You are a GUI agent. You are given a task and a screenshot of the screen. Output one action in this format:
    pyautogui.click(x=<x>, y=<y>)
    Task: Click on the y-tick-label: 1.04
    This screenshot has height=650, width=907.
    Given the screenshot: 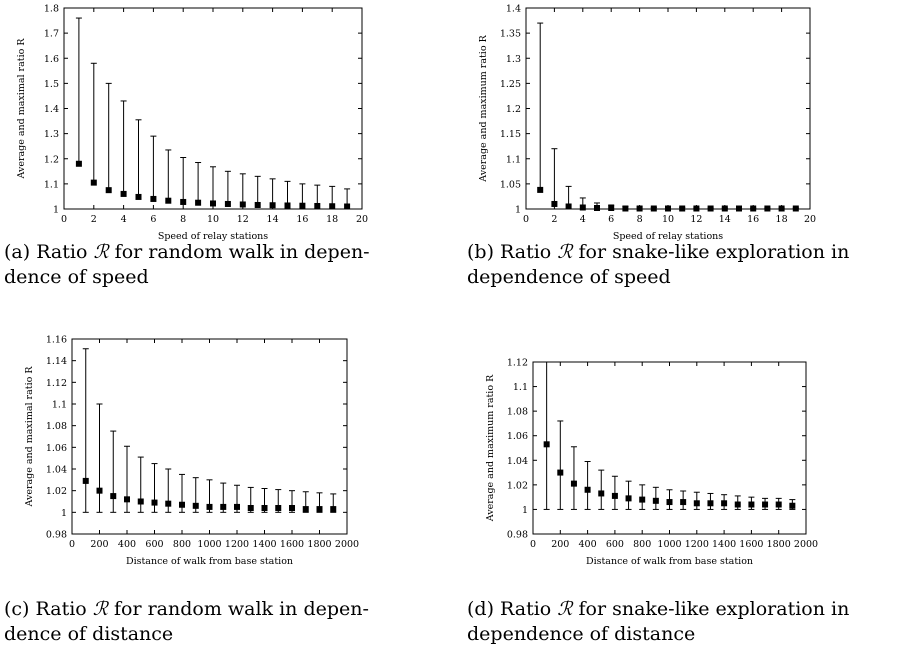 What is the action you would take?
    pyautogui.click(x=56, y=470)
    